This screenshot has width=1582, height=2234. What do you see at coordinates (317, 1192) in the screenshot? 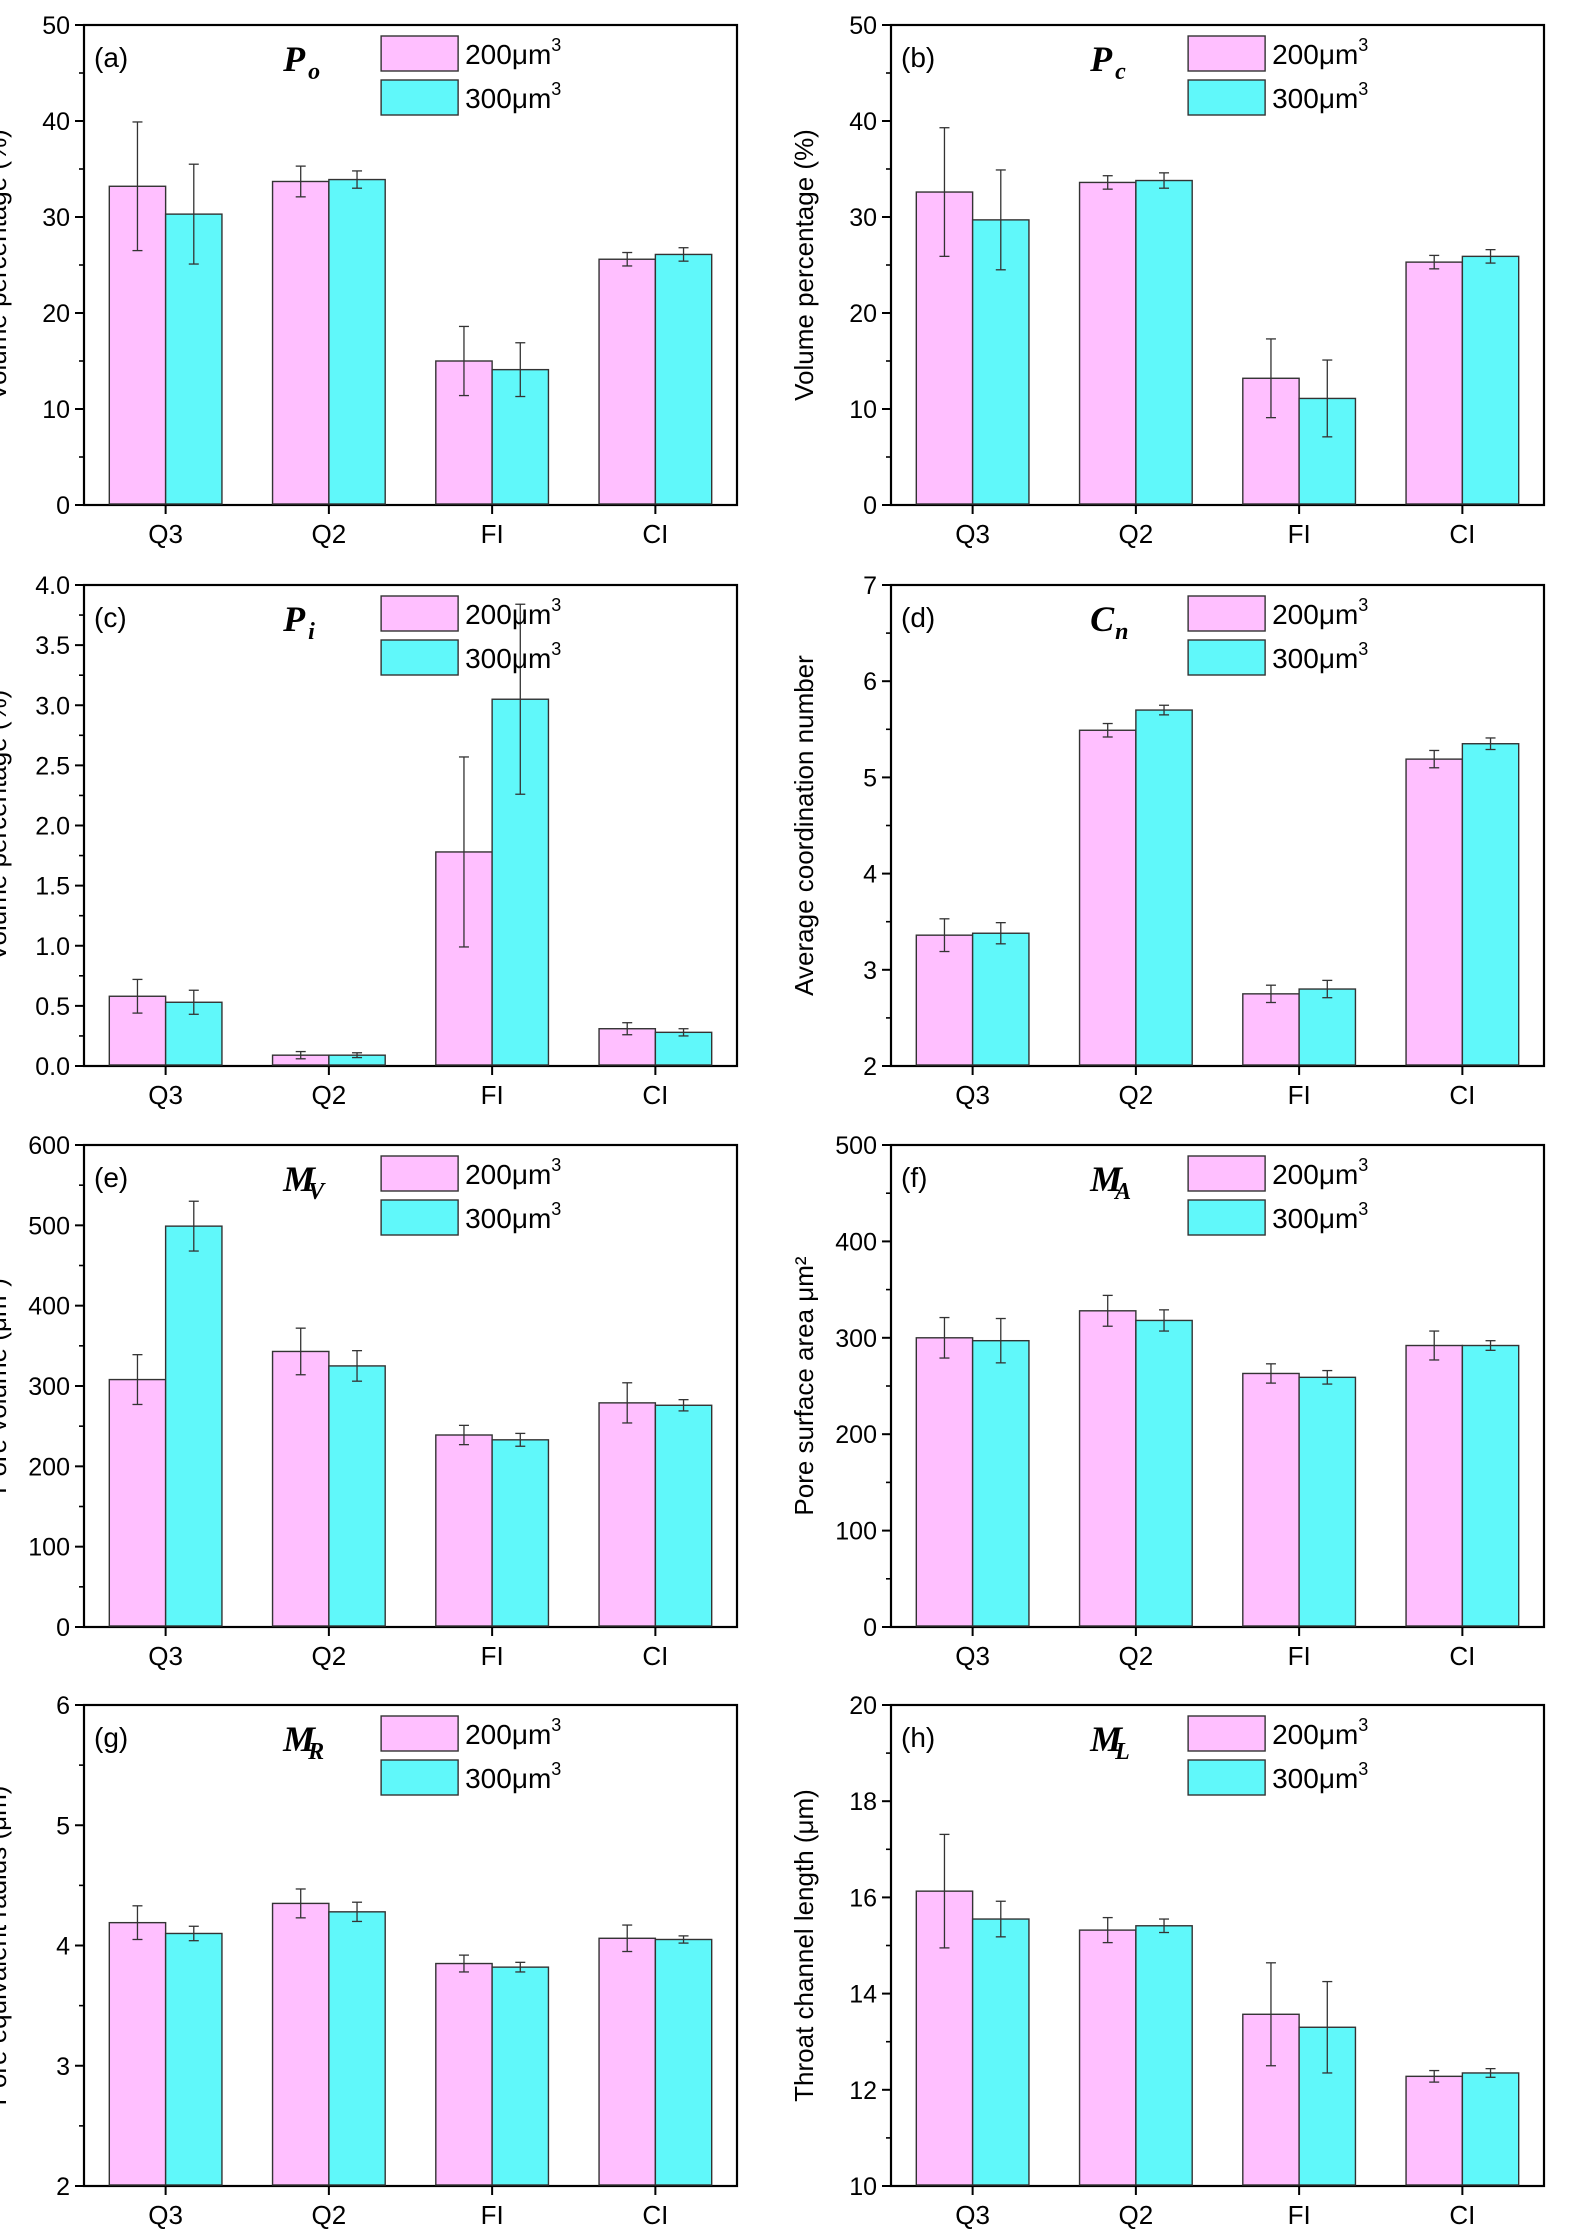
I see `panel-symbol-subscript: V` at bounding box center [317, 1192].